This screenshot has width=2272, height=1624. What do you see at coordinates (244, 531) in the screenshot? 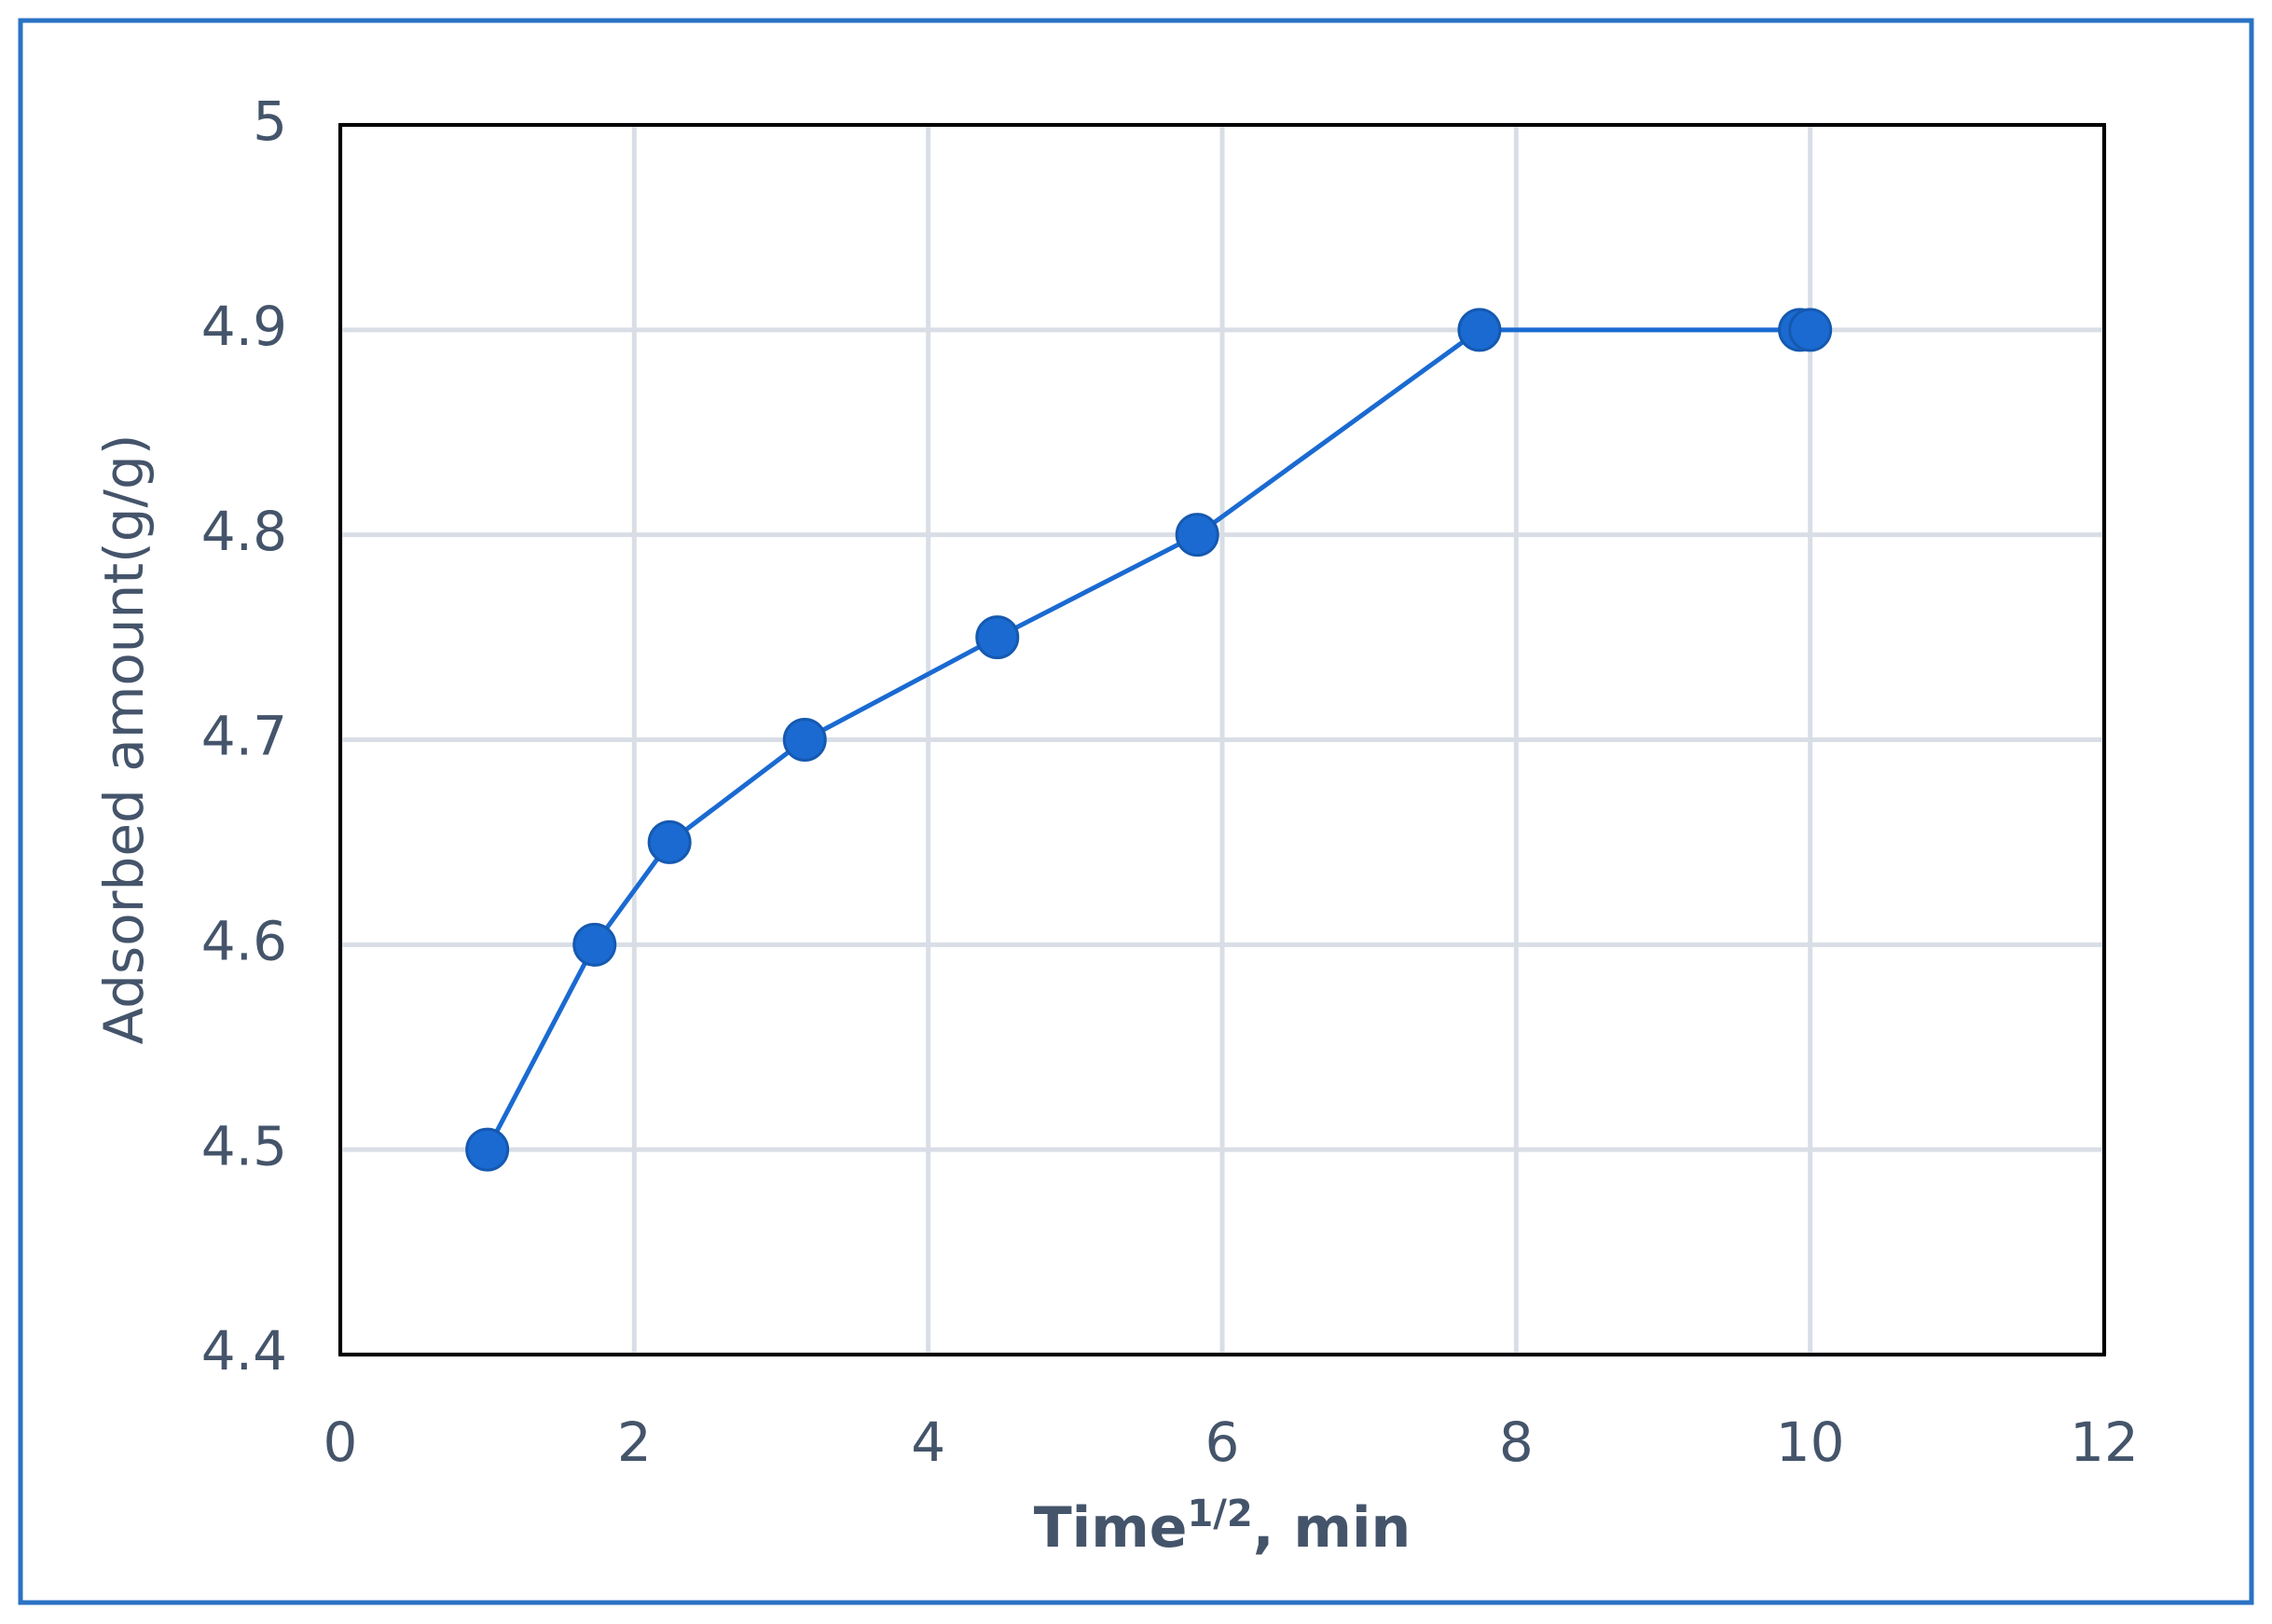
I see `y-tick-label: 4.8` at bounding box center [244, 531].